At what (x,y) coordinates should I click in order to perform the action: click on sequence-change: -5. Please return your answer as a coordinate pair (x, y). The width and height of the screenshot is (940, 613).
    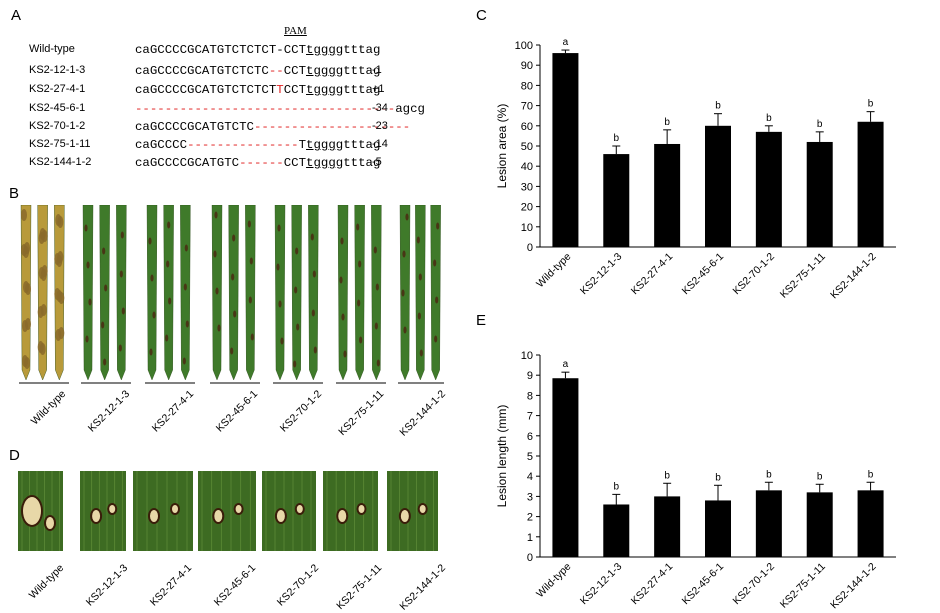
    Looking at the image, I should click on (377, 162).